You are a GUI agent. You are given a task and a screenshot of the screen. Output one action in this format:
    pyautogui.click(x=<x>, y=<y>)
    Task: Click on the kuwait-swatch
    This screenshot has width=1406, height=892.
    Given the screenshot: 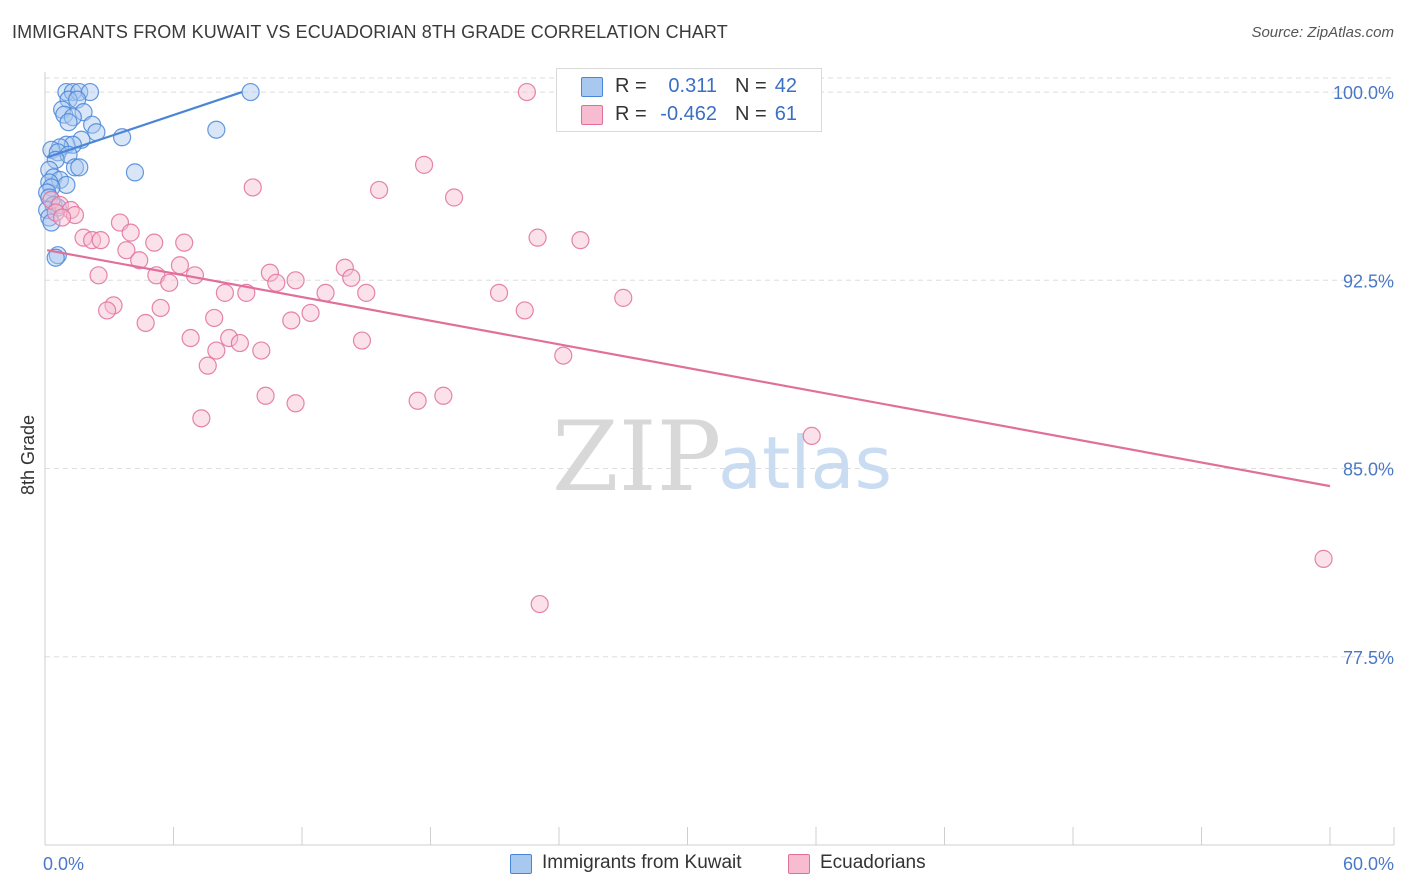 What is the action you would take?
    pyautogui.click(x=592, y=87)
    